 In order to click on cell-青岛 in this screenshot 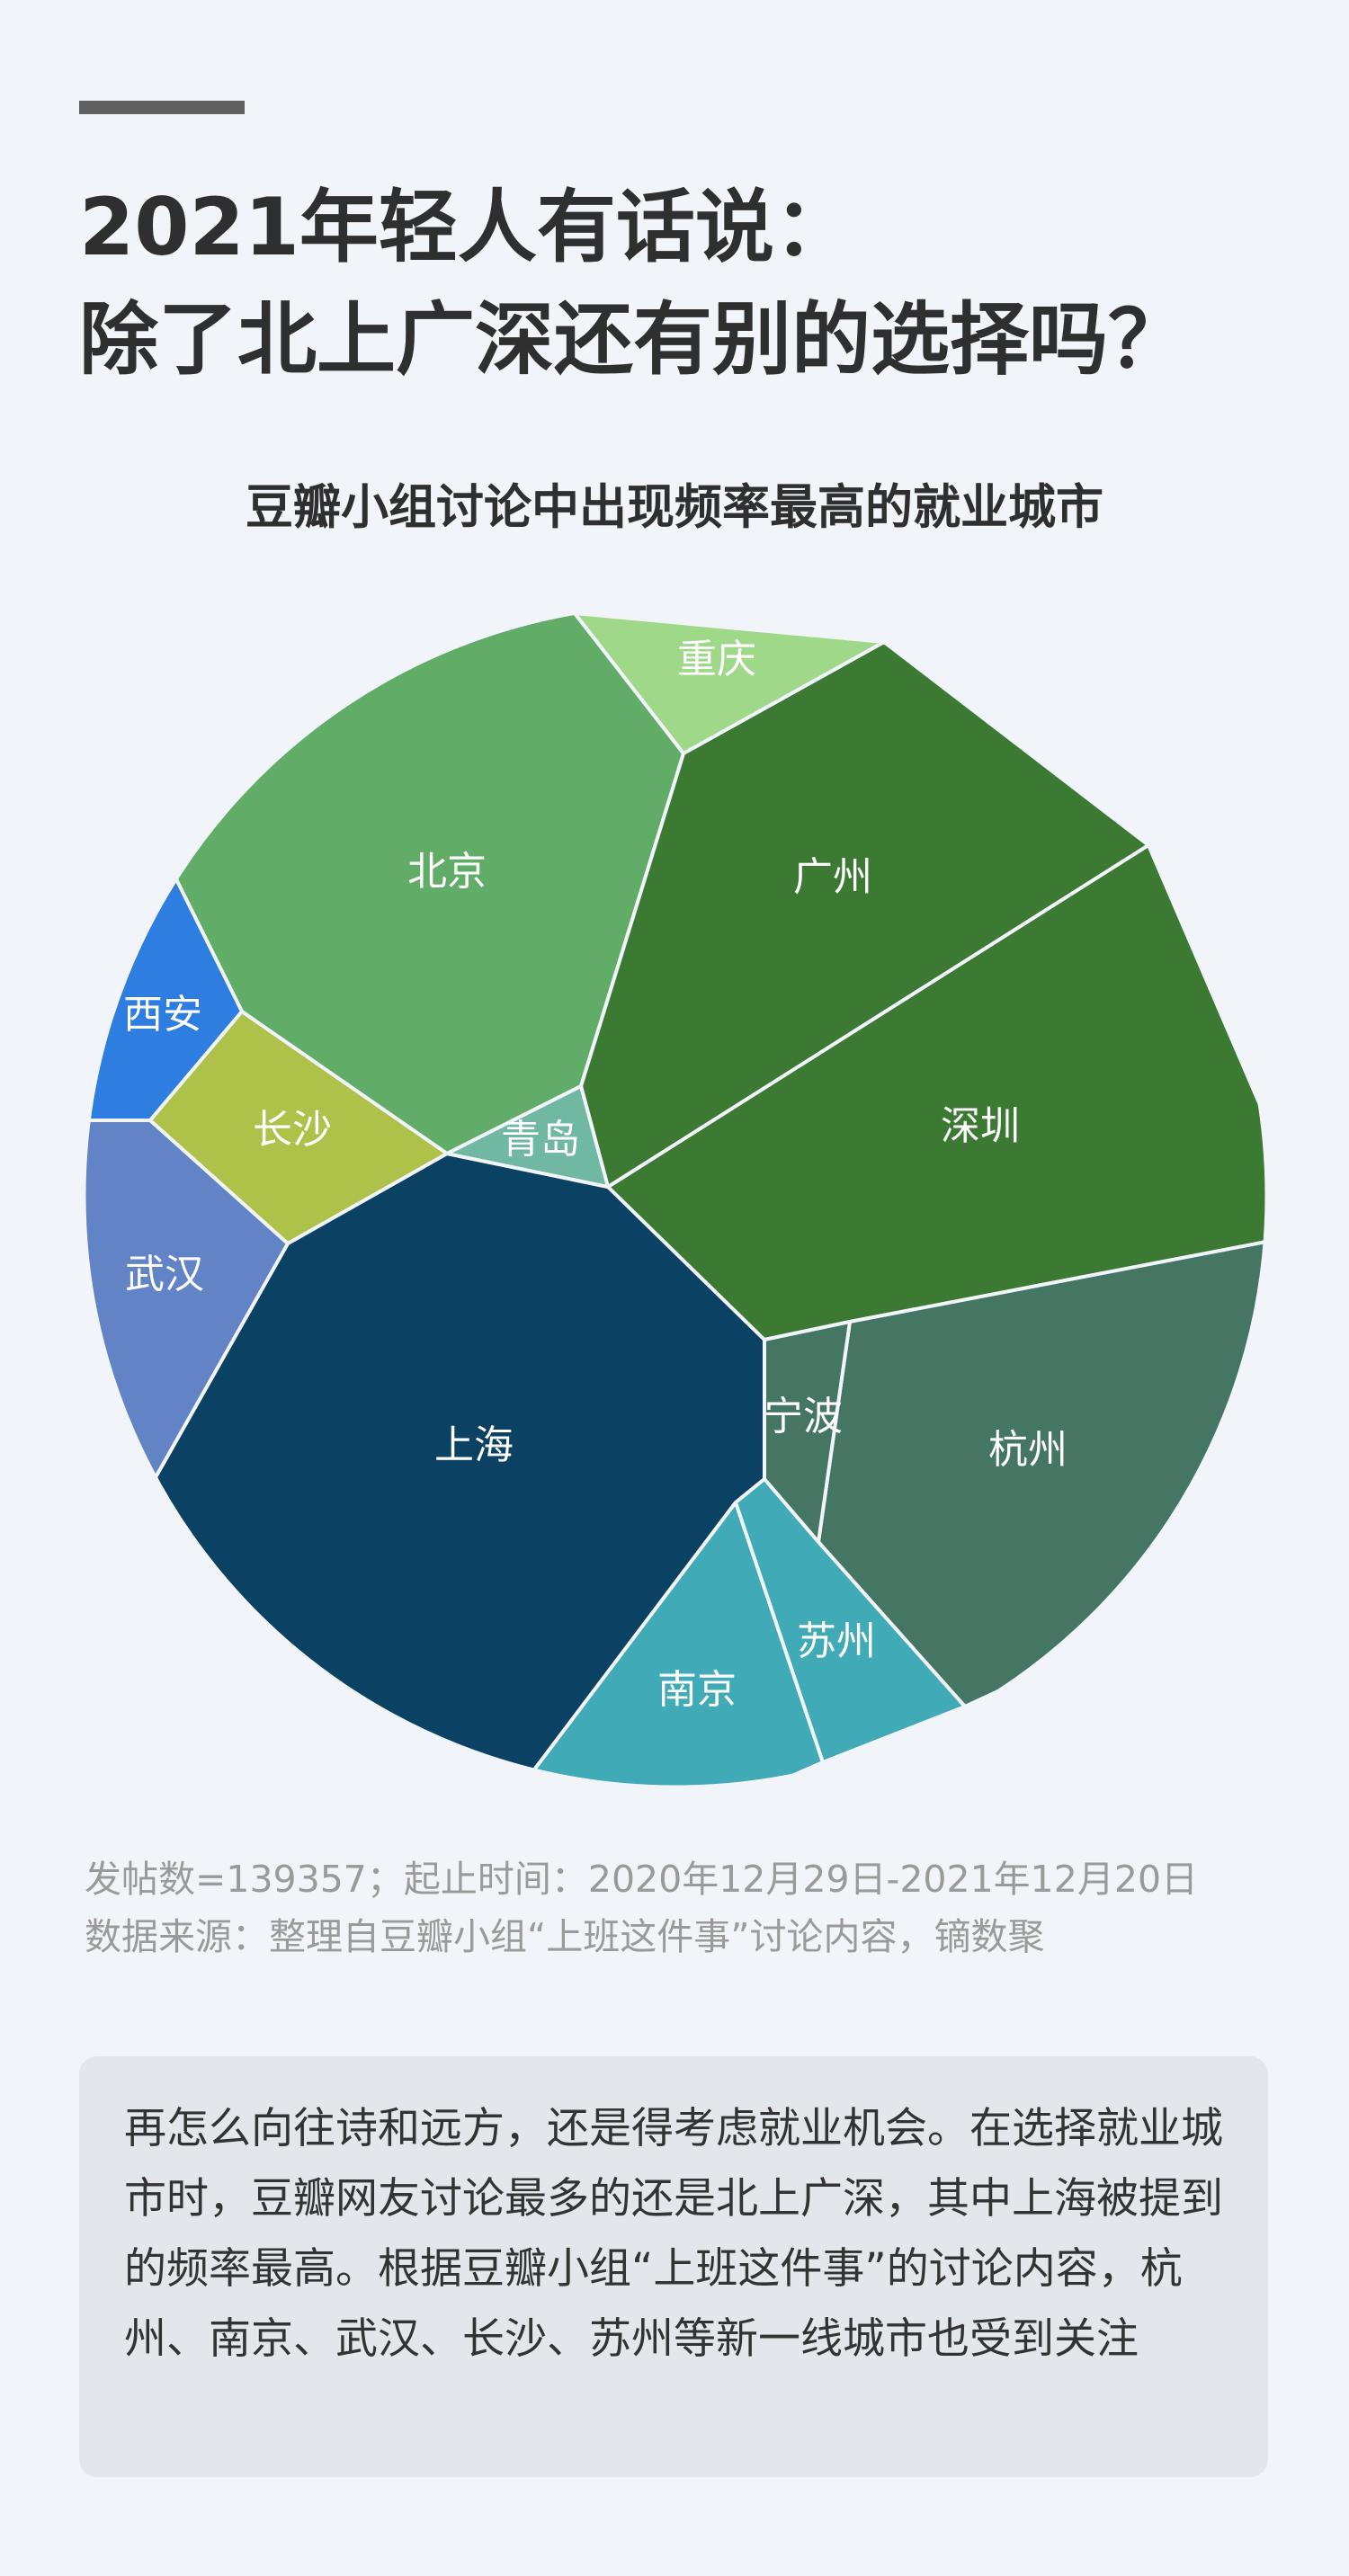, I will do `click(527, 1136)`.